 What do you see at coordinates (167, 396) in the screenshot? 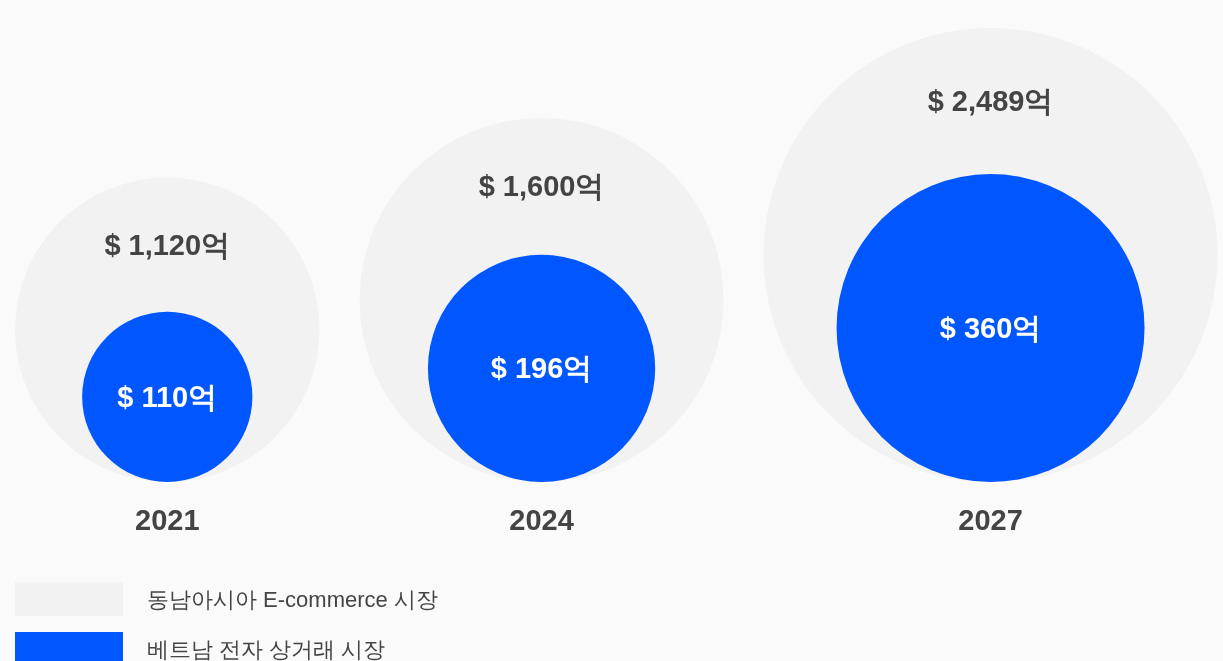
I see `data-label: $ 110억` at bounding box center [167, 396].